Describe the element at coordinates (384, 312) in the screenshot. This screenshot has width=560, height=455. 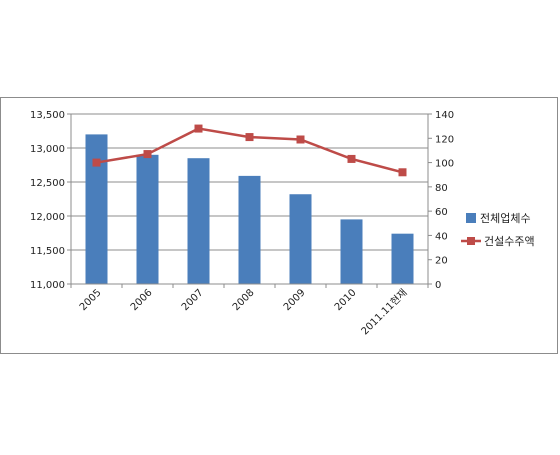
I see `x-tick-label: 2011.11현재` at that location.